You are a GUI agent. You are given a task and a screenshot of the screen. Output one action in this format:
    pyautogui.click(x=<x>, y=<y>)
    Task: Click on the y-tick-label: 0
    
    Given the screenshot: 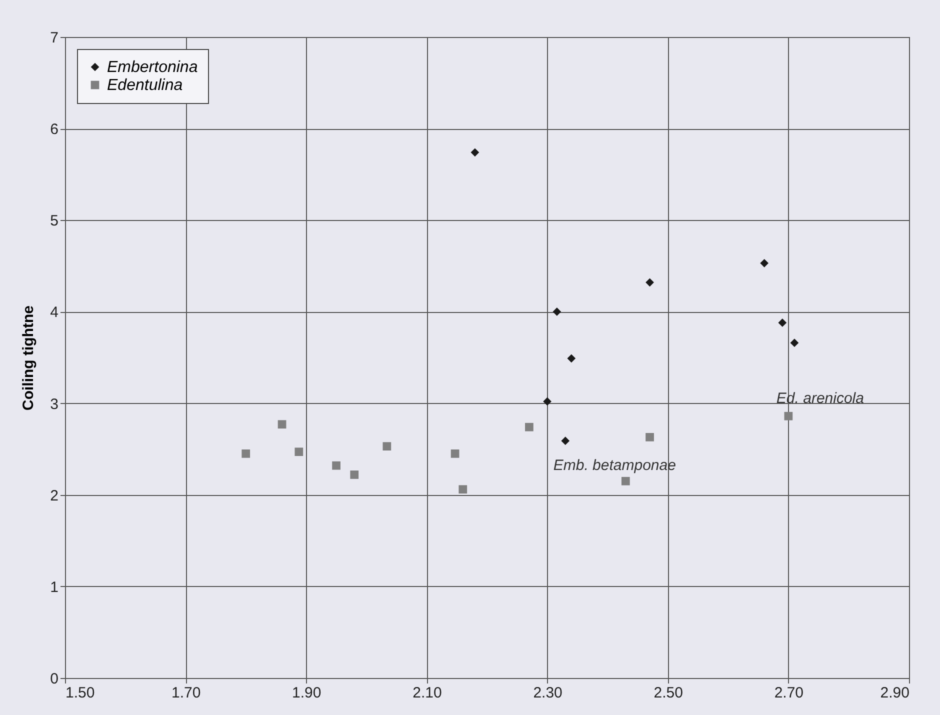 What is the action you would take?
    pyautogui.click(x=54, y=679)
    